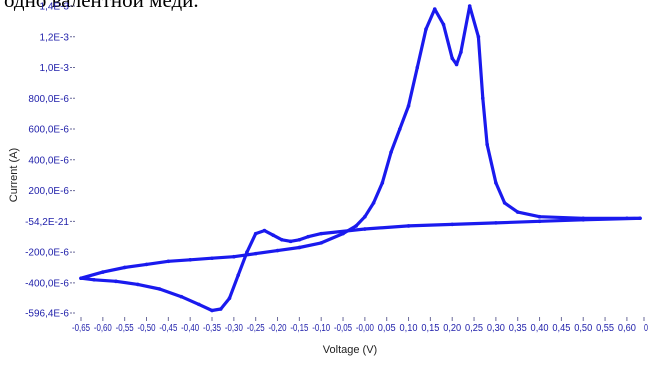  What do you see at coordinates (212, 328) in the screenshot?
I see `x-tick-label: -0,35` at bounding box center [212, 328].